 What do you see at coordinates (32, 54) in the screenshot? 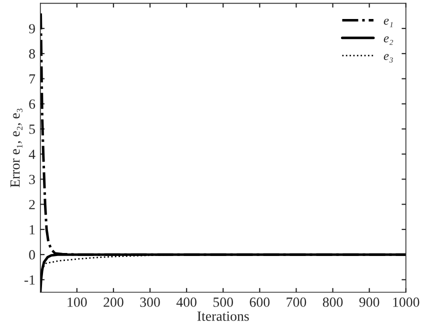
I see `y-tick-label: 8` at bounding box center [32, 54].